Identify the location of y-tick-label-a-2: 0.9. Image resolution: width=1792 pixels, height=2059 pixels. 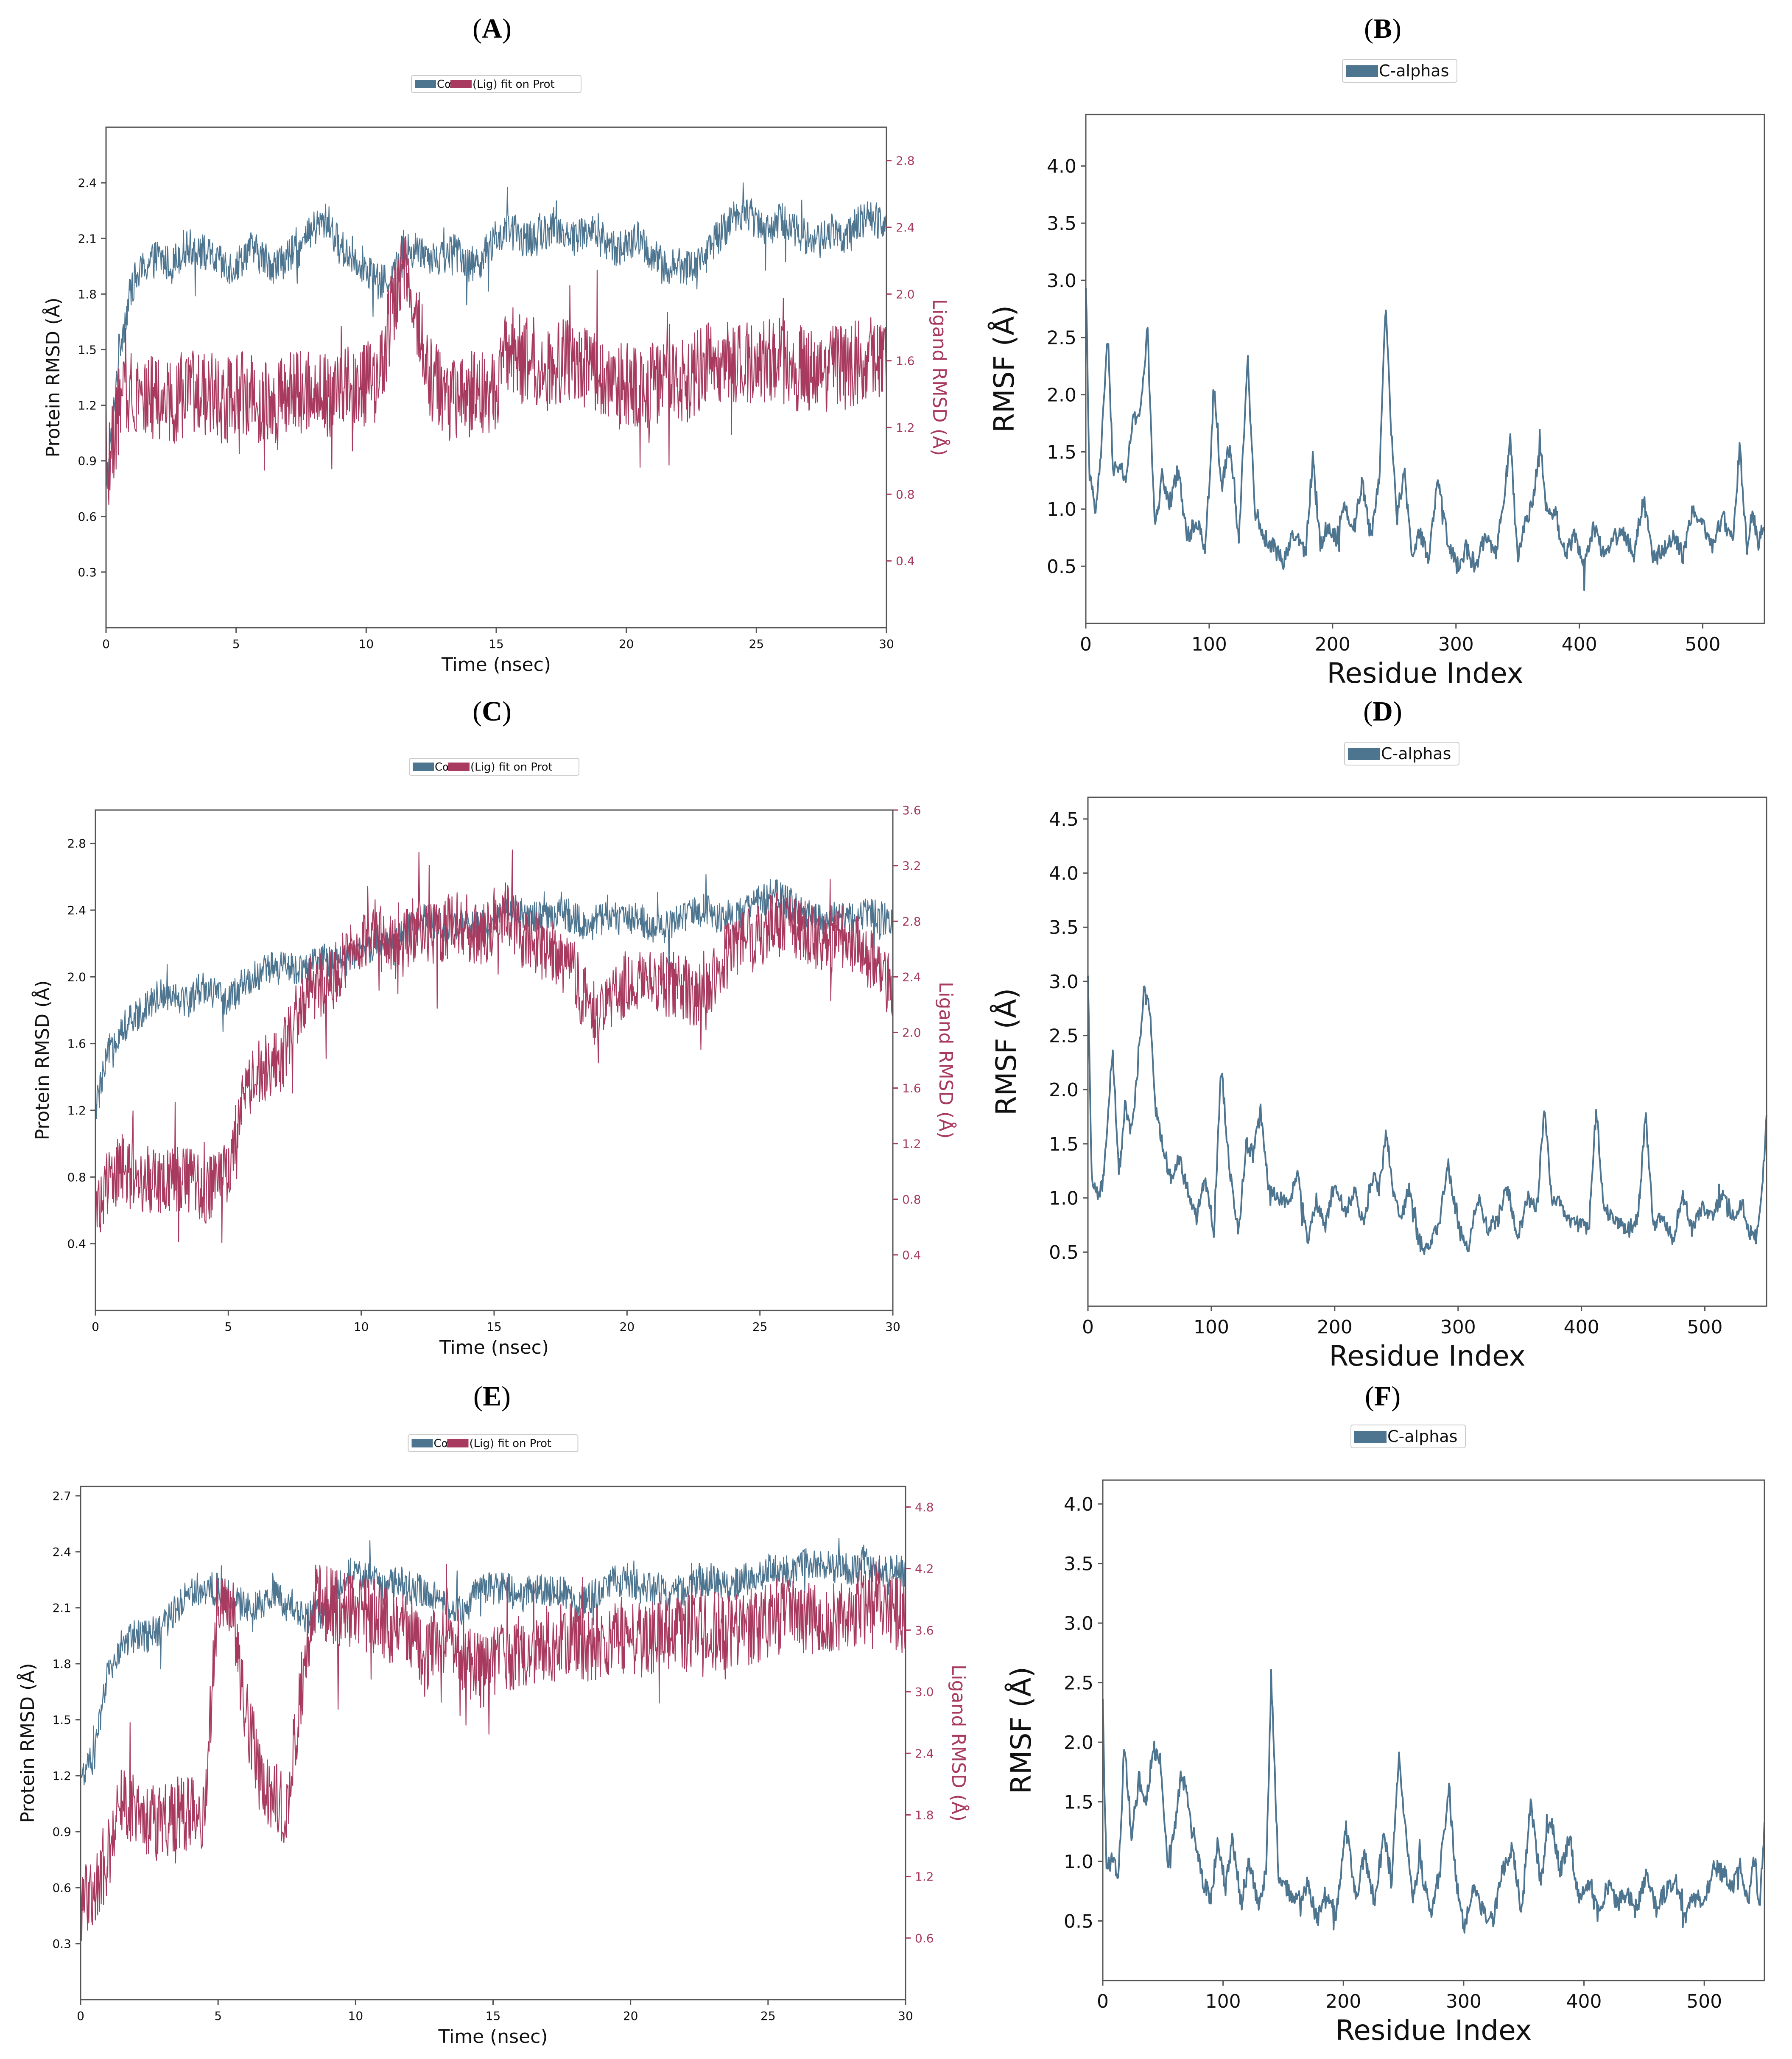
(87, 461).